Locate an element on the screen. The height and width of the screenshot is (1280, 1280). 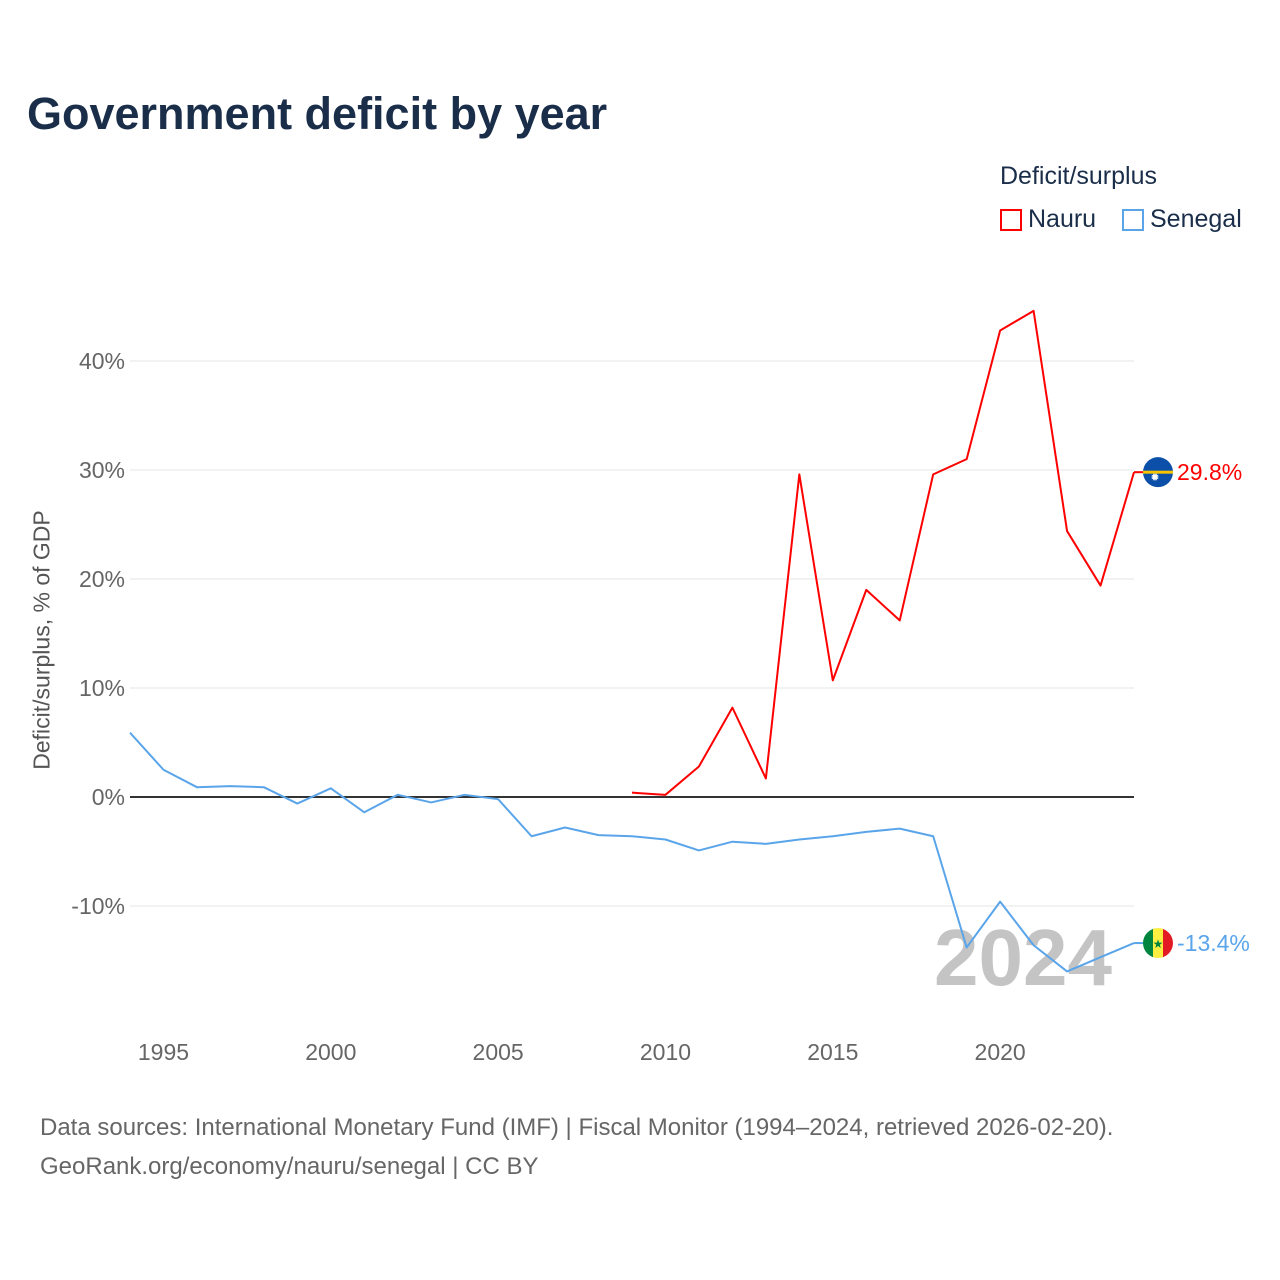
y-tick-label: -10% is located at coordinates (98, 906).